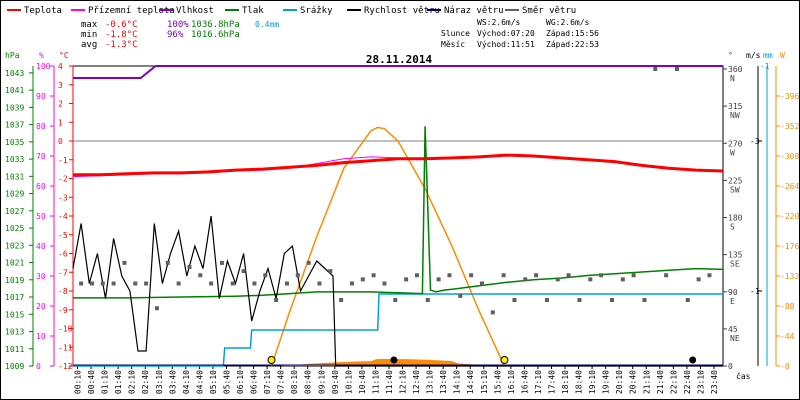 The height and width of the screenshot is (400, 800). I want to click on hpa-tick-label: 1019, so click(14, 280).